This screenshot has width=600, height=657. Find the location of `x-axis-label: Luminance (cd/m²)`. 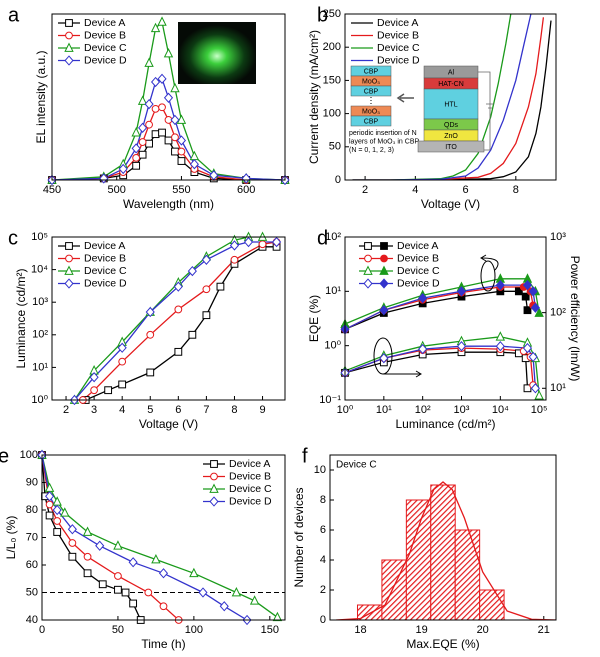

x-axis-label: Luminance (cd/m²) is located at coordinates (445, 424).